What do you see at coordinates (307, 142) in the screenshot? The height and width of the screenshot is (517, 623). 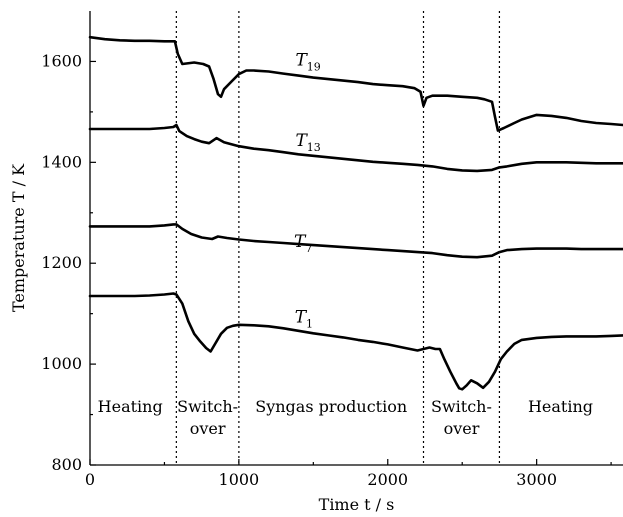 I see `series-label-t13: T13` at bounding box center [307, 142].